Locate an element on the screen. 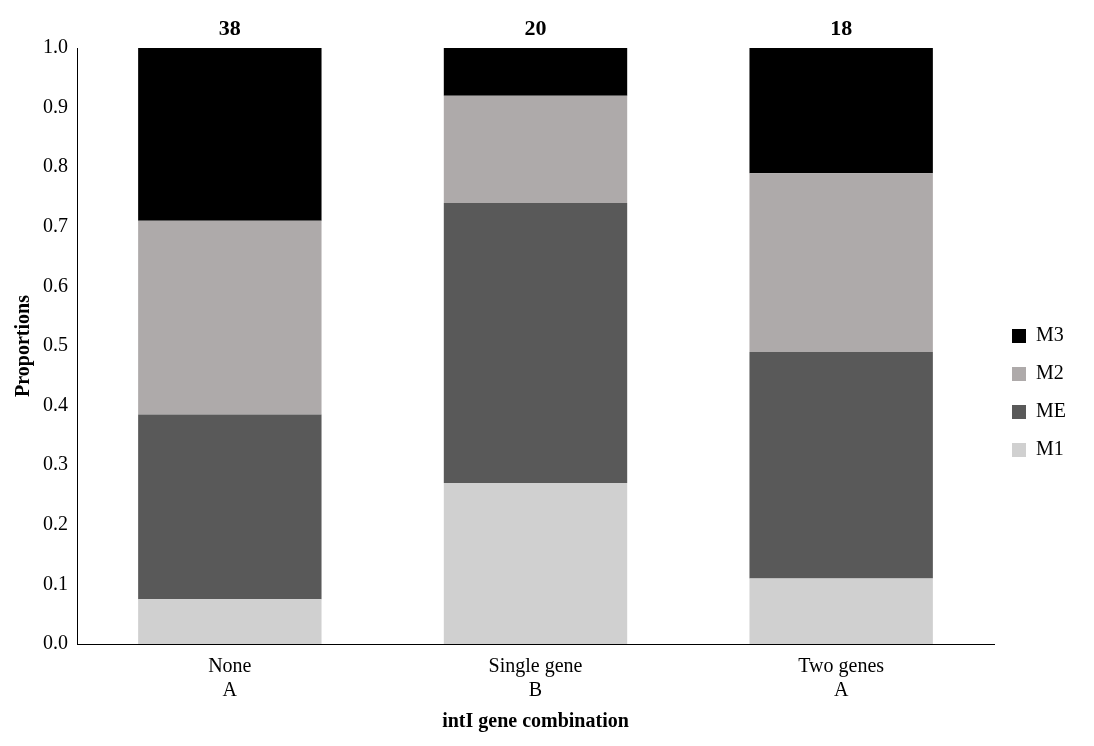 This screenshot has width=1094, height=746. y-tick-label: 0.4 is located at coordinates (55, 403).